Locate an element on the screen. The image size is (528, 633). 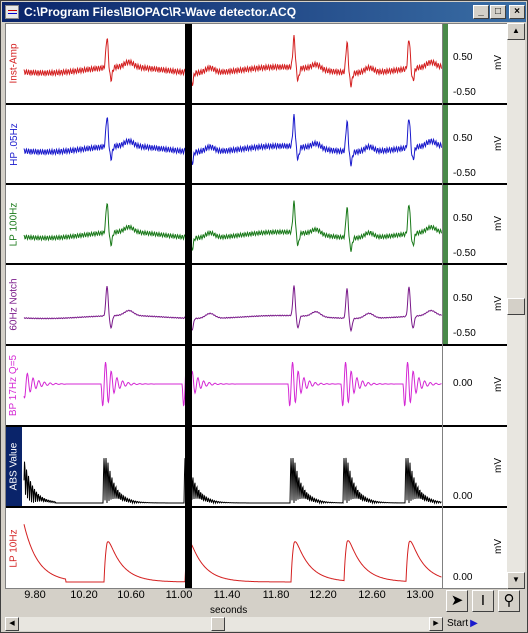
maximize-icon: □ is located at coordinates (498, 11).